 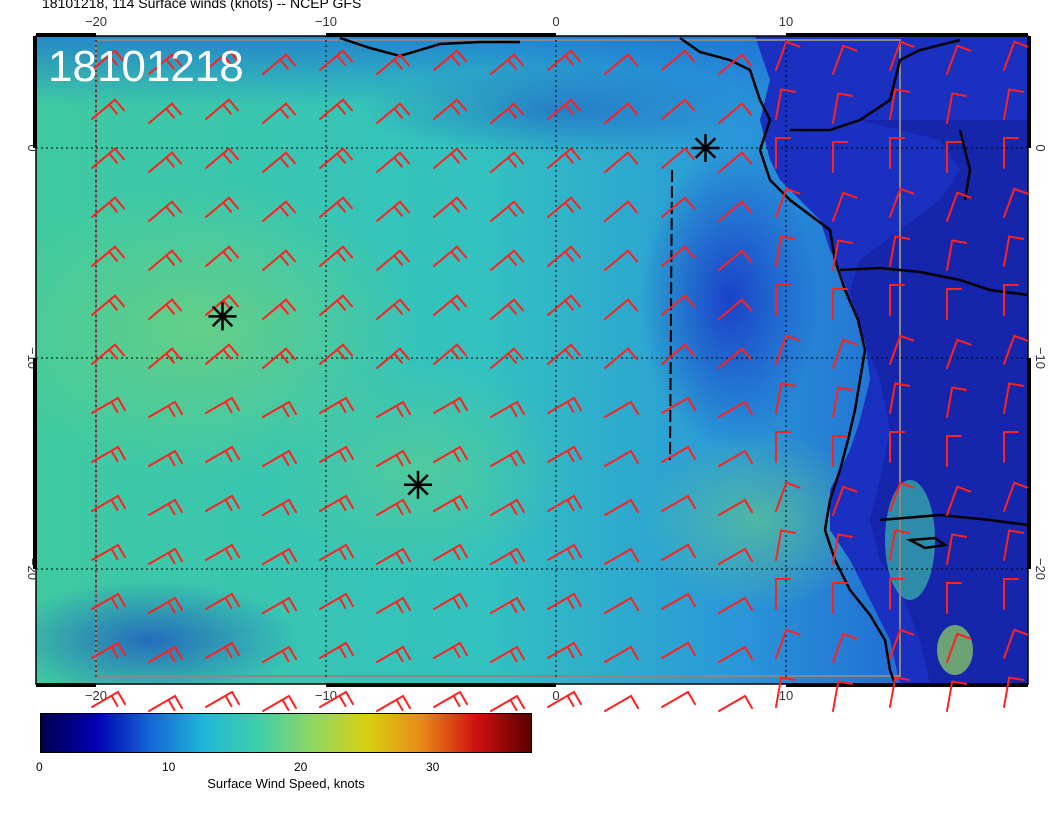 What do you see at coordinates (439, 695) in the screenshot?
I see `lon-tick-labels-bottom: −20 −10 0 10` at bounding box center [439, 695].